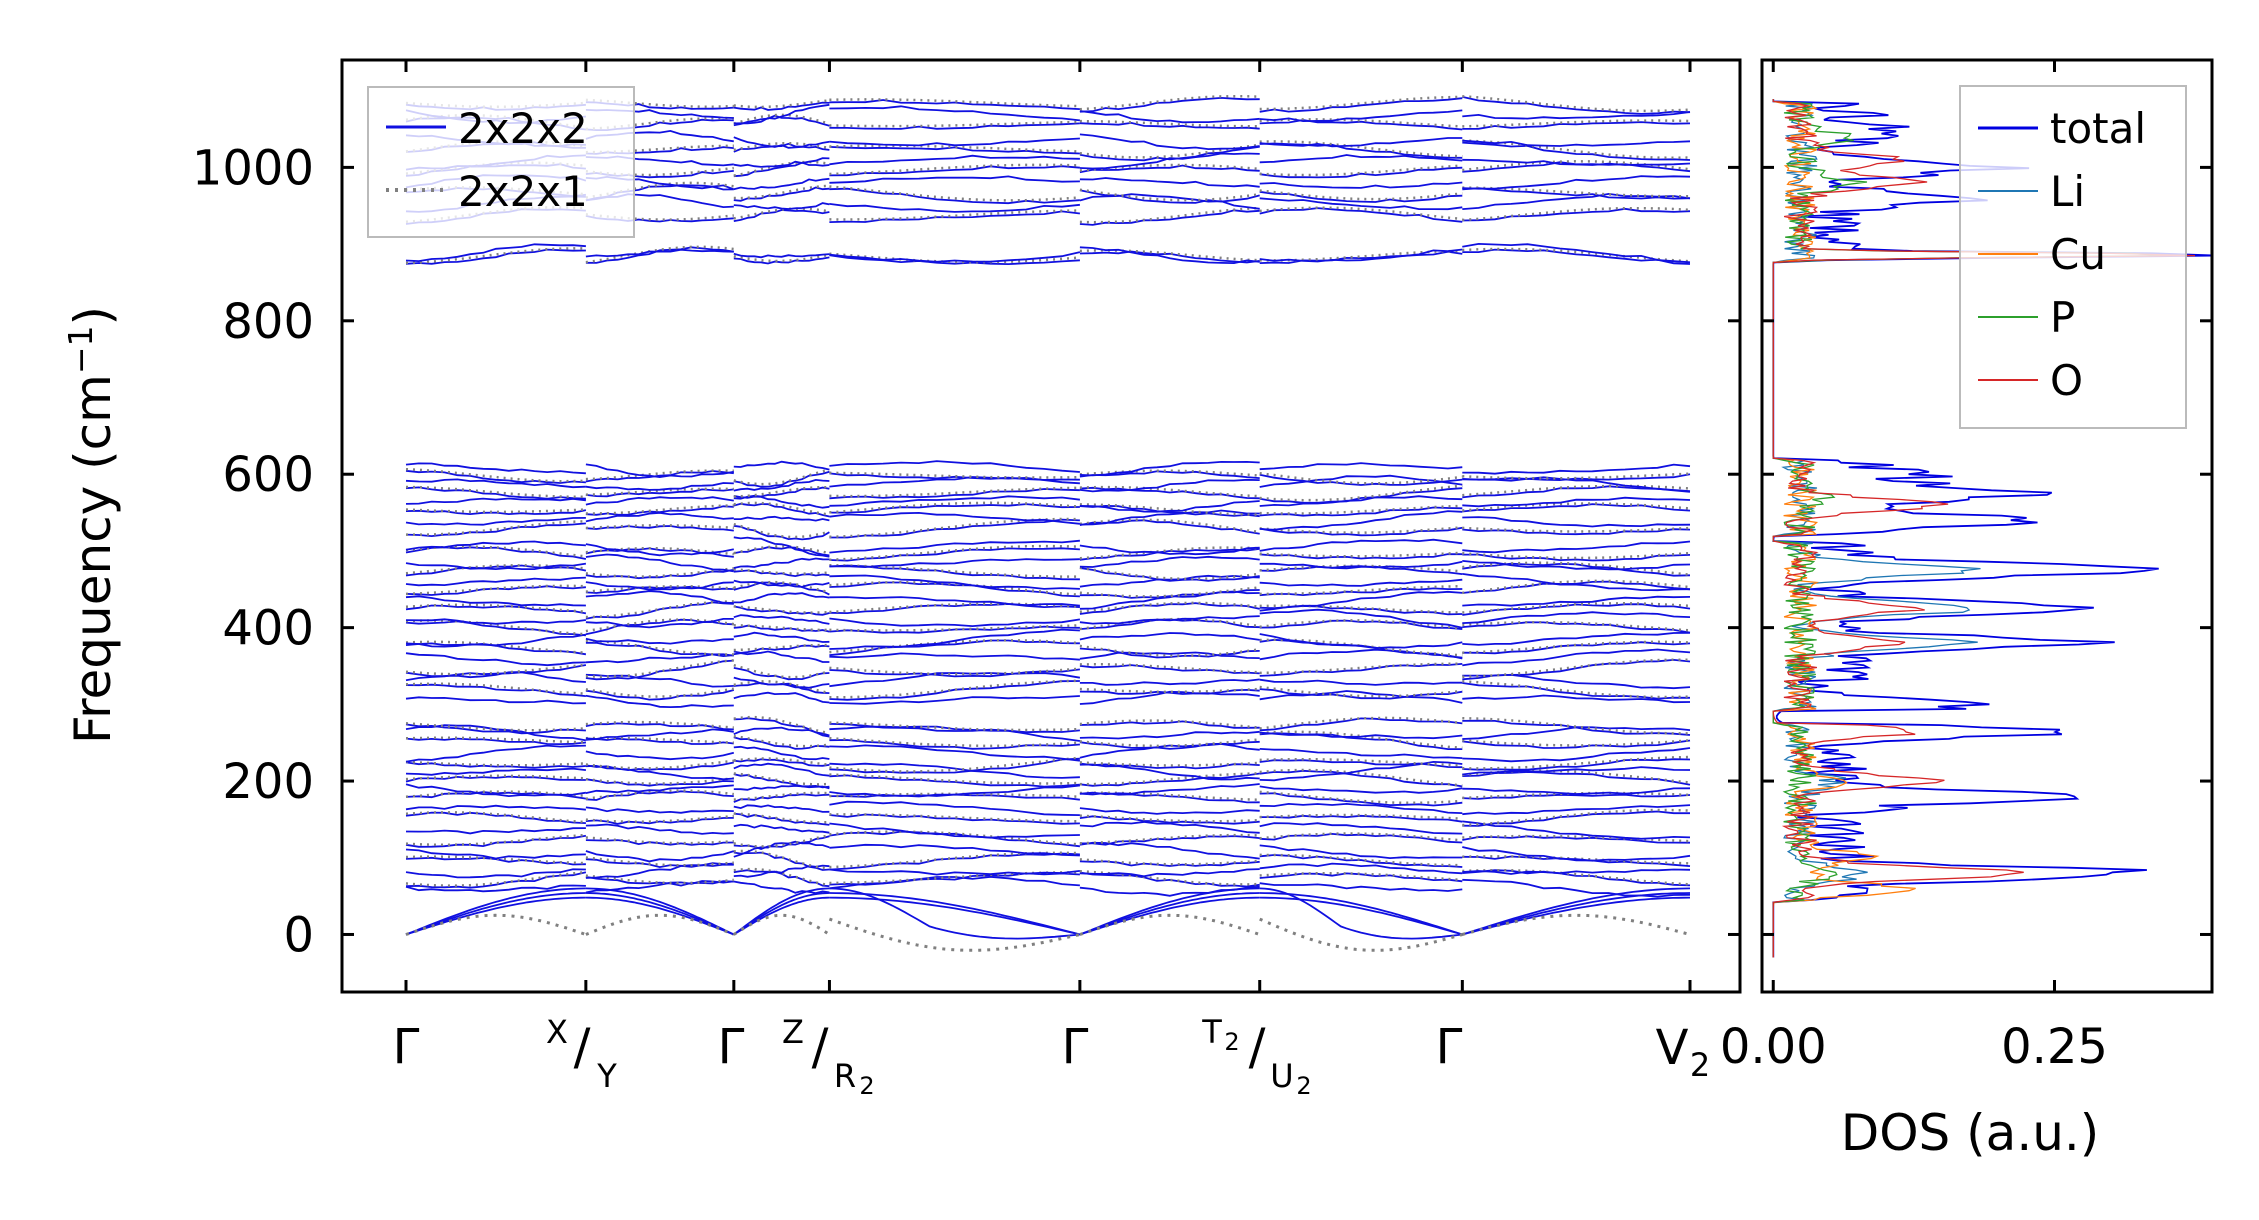  I want to click on tick-label-v2: V 2, so click(1683, 1052).